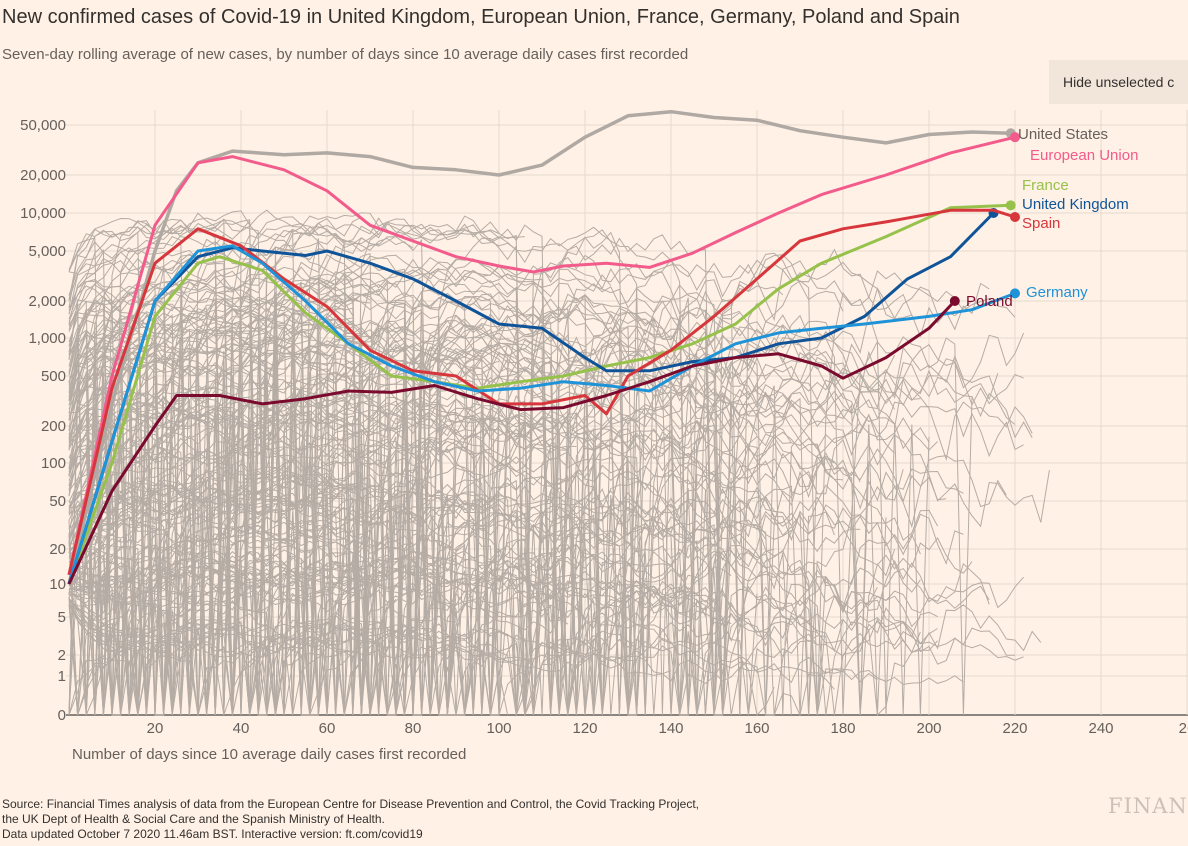  I want to click on series-label-germany: Germany, so click(1057, 292).